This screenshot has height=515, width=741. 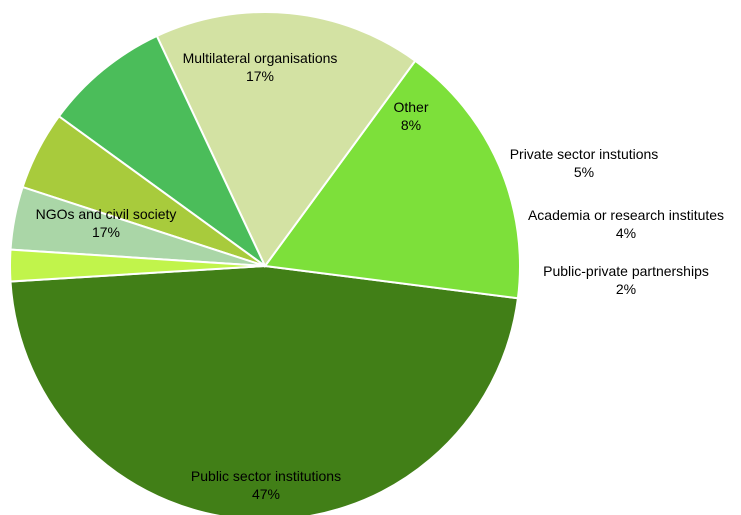 I want to click on slice-label: Public-private partnerships 2%, so click(x=626, y=280).